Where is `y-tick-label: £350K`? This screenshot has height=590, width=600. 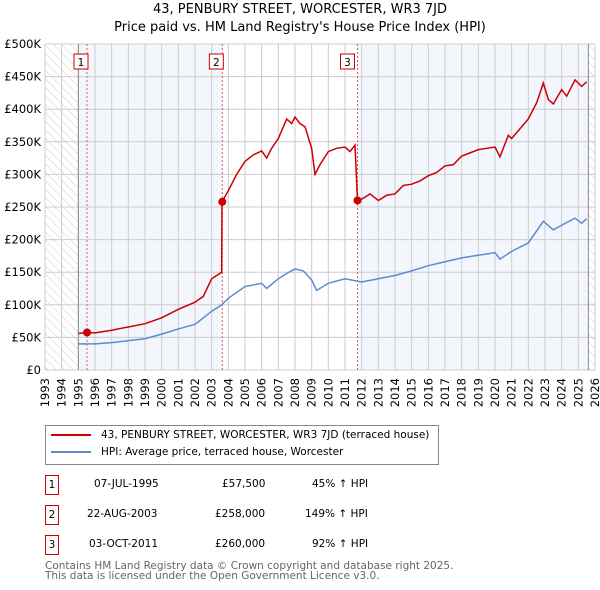 y-tick-label: £350K is located at coordinates (22, 142).